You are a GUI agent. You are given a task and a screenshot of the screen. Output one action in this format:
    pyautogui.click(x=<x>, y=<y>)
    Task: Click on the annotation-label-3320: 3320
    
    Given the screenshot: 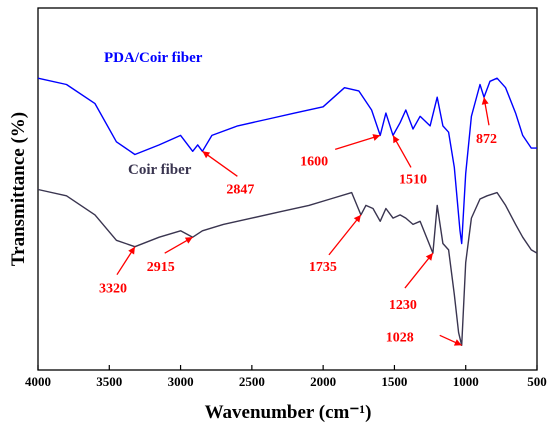 What is the action you would take?
    pyautogui.click(x=113, y=289)
    